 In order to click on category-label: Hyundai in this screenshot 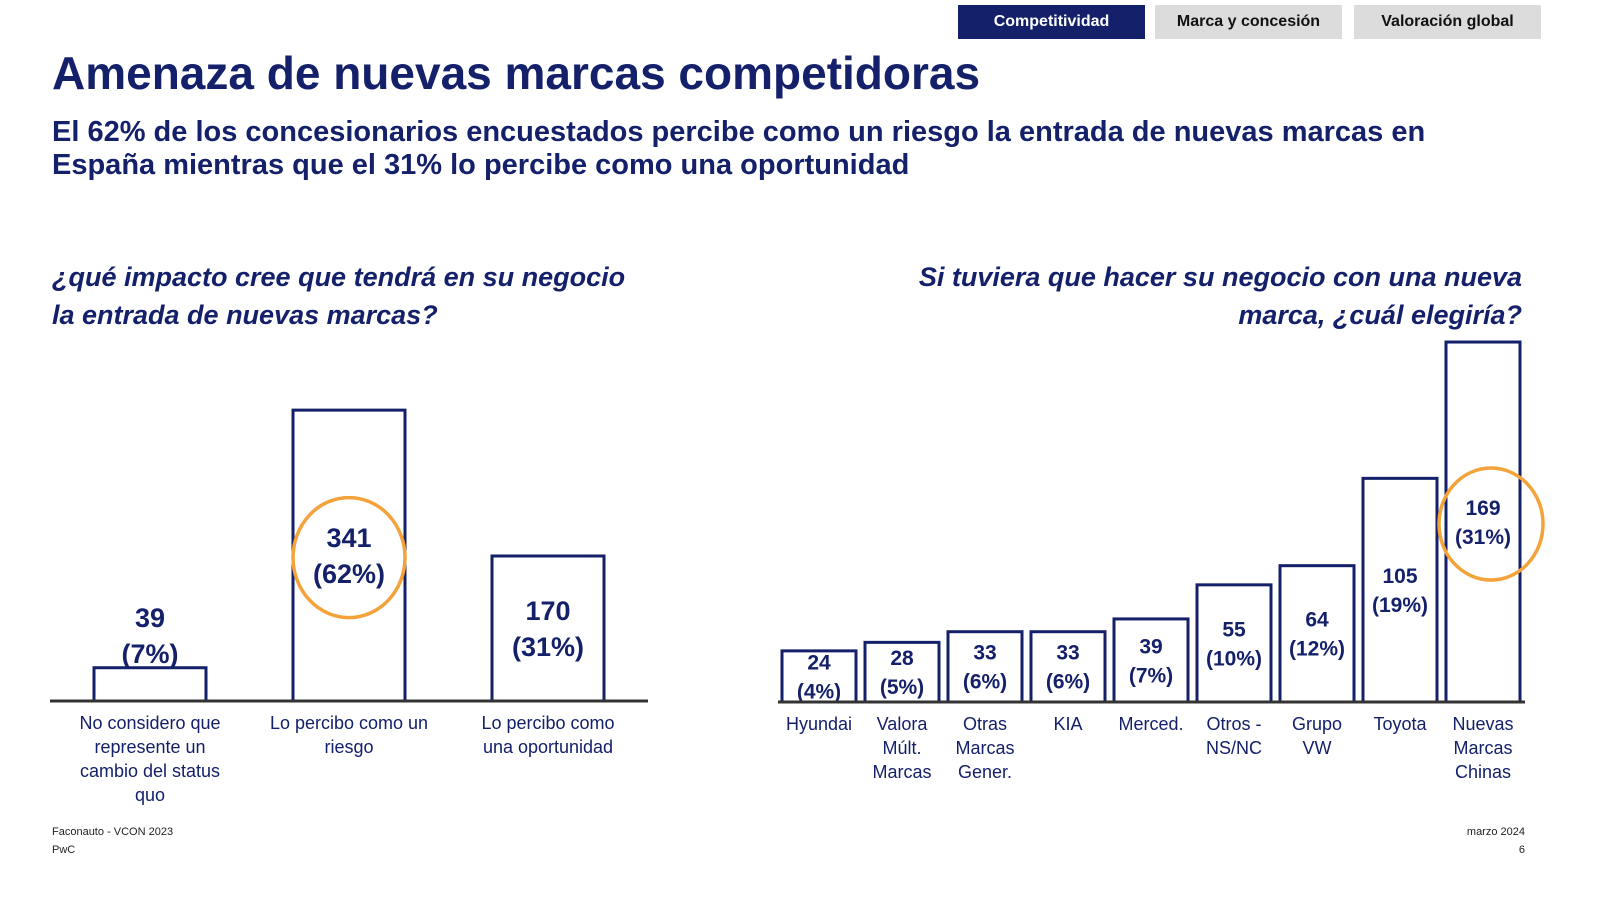, I will do `click(819, 724)`.